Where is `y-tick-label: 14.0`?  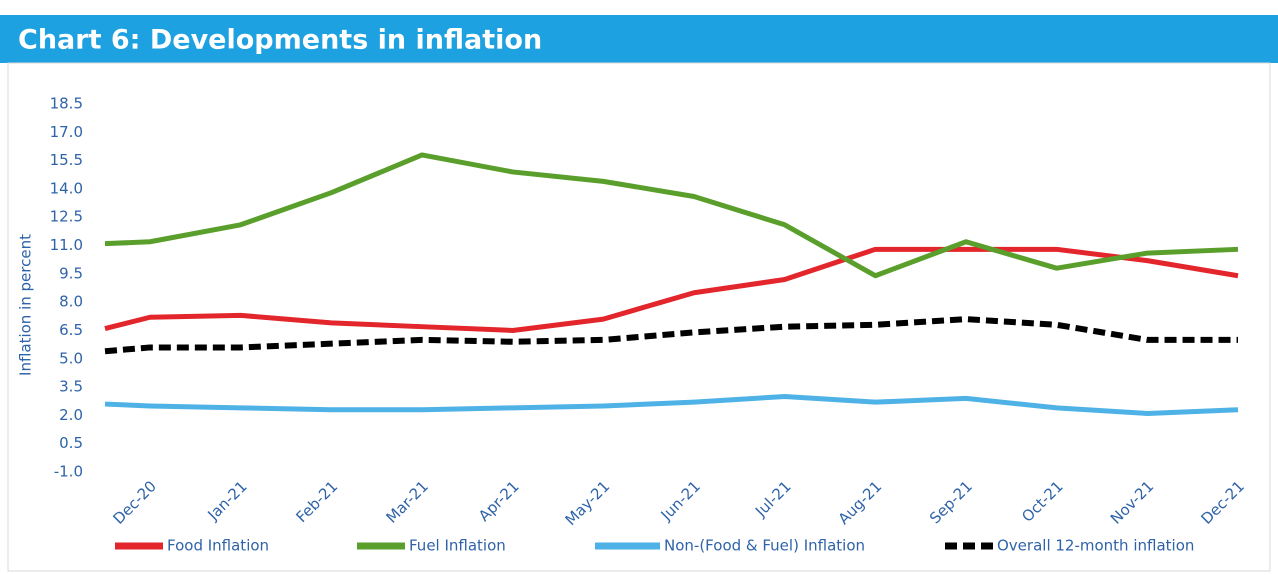 y-tick-label: 14.0 is located at coordinates (66, 188).